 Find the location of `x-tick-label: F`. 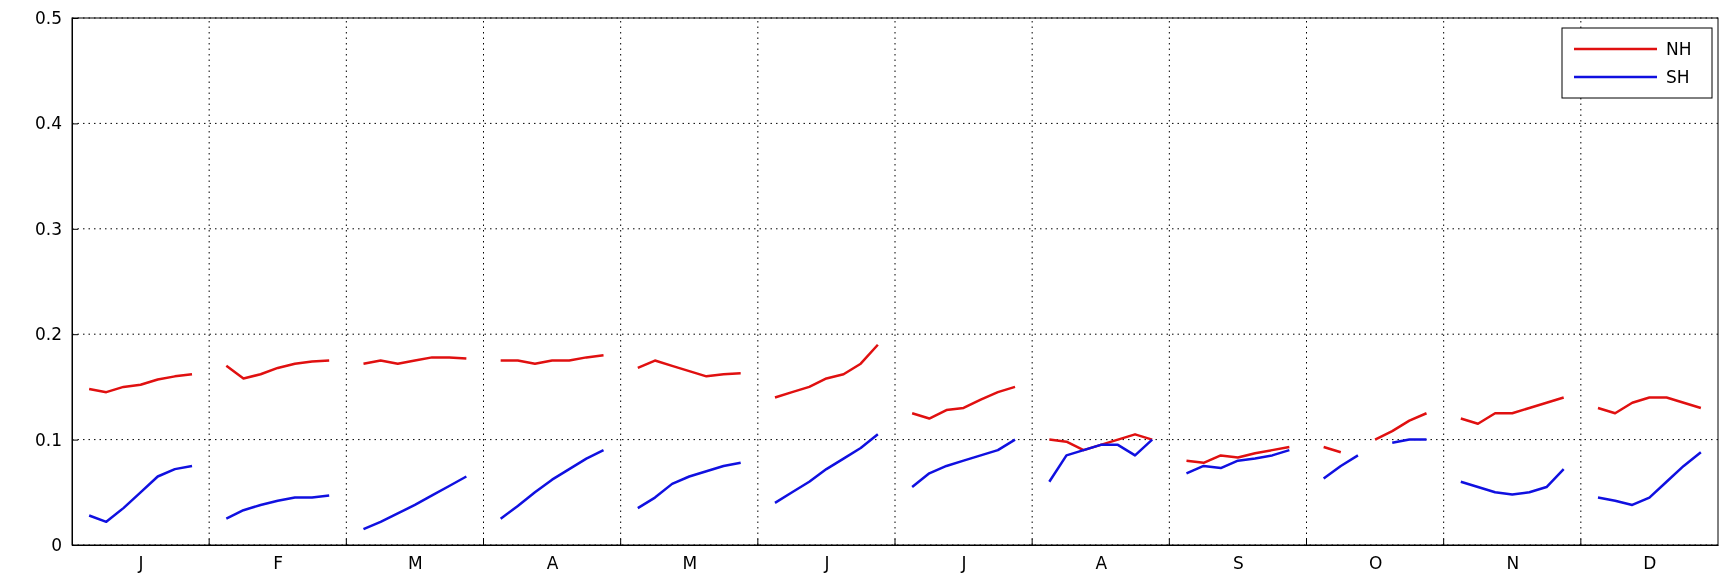

x-tick-label: F is located at coordinates (278, 563).